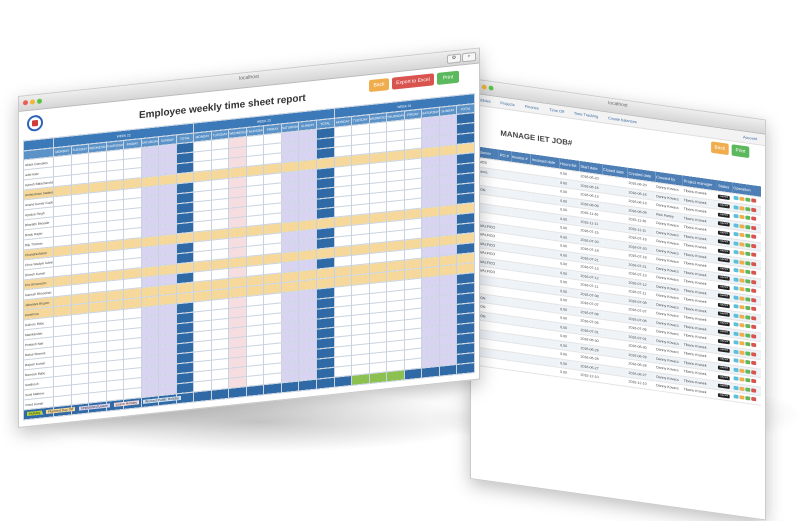 The image size is (800, 521). I want to click on menu-finance: Finance, so click(531, 107).